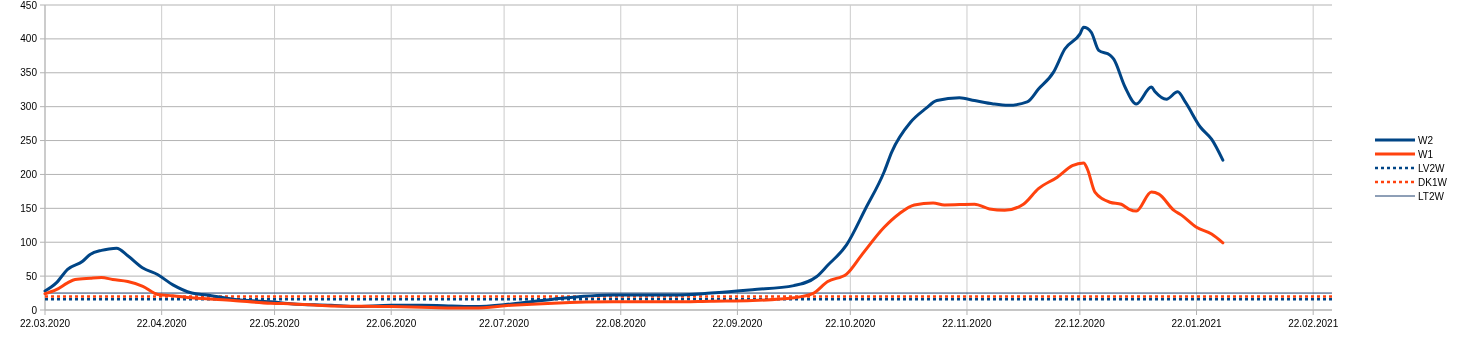 This screenshot has height=343, width=1459. Describe the element at coordinates (29, 141) in the screenshot. I see `y-tick-label: 250` at that location.